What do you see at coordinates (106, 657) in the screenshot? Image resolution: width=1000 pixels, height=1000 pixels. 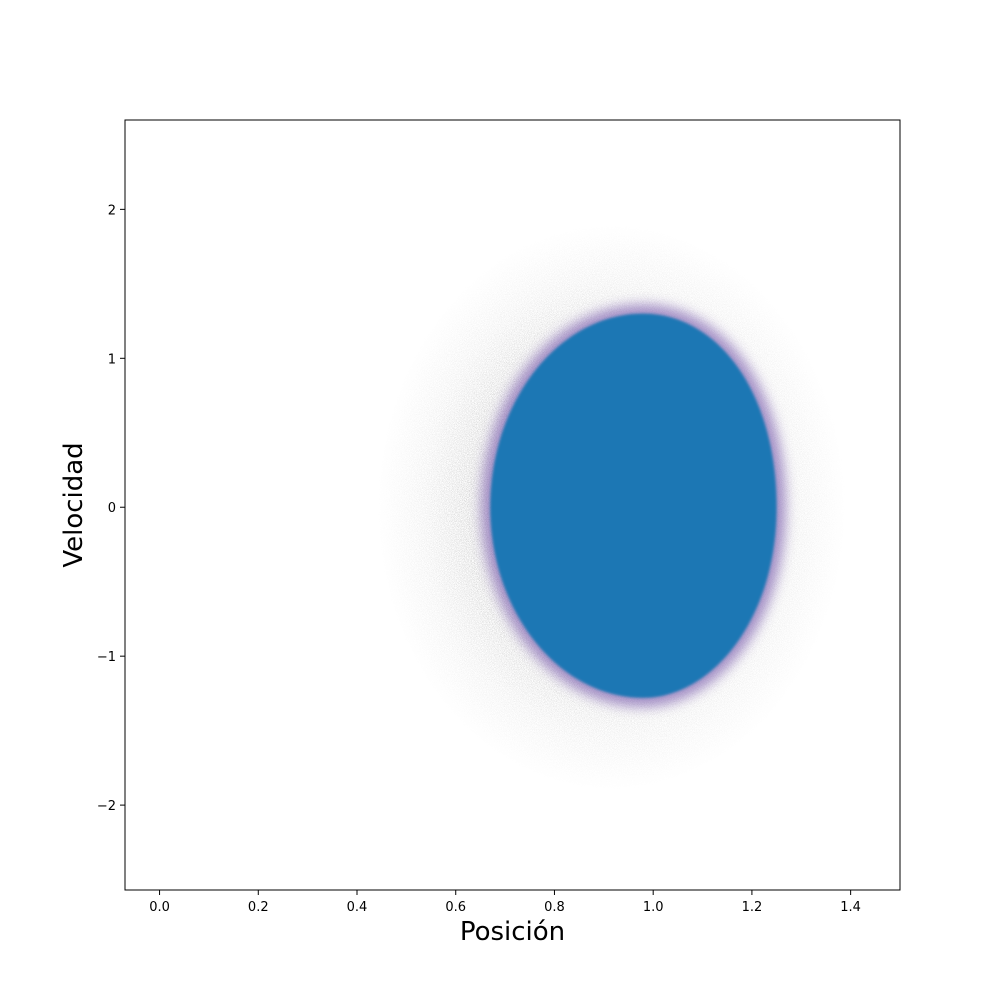 I see `y-tick-label: −1` at bounding box center [106, 657].